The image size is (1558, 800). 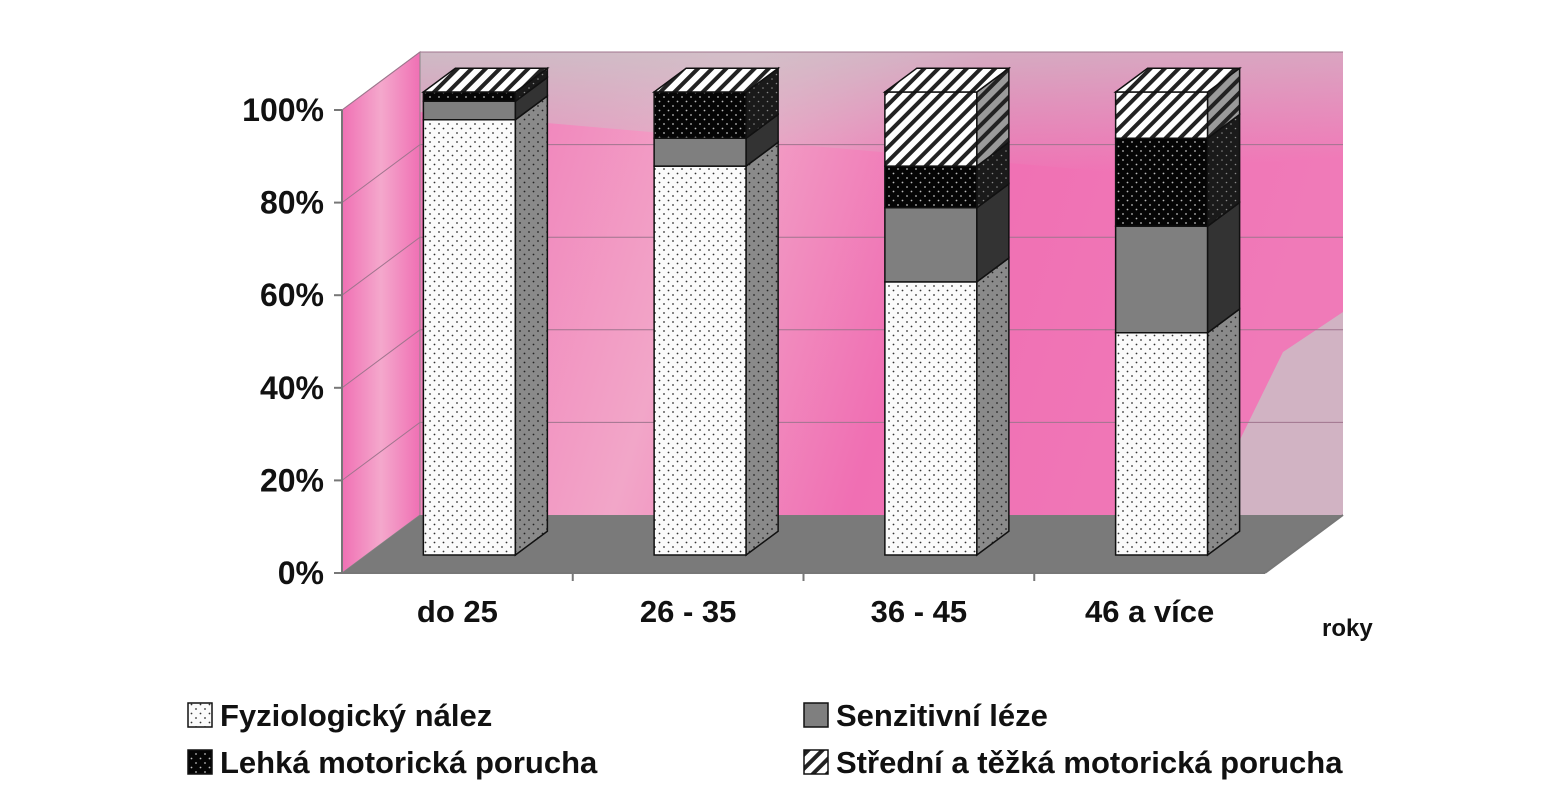 What do you see at coordinates (301, 573) in the screenshot?
I see `y-tick-label: 0%` at bounding box center [301, 573].